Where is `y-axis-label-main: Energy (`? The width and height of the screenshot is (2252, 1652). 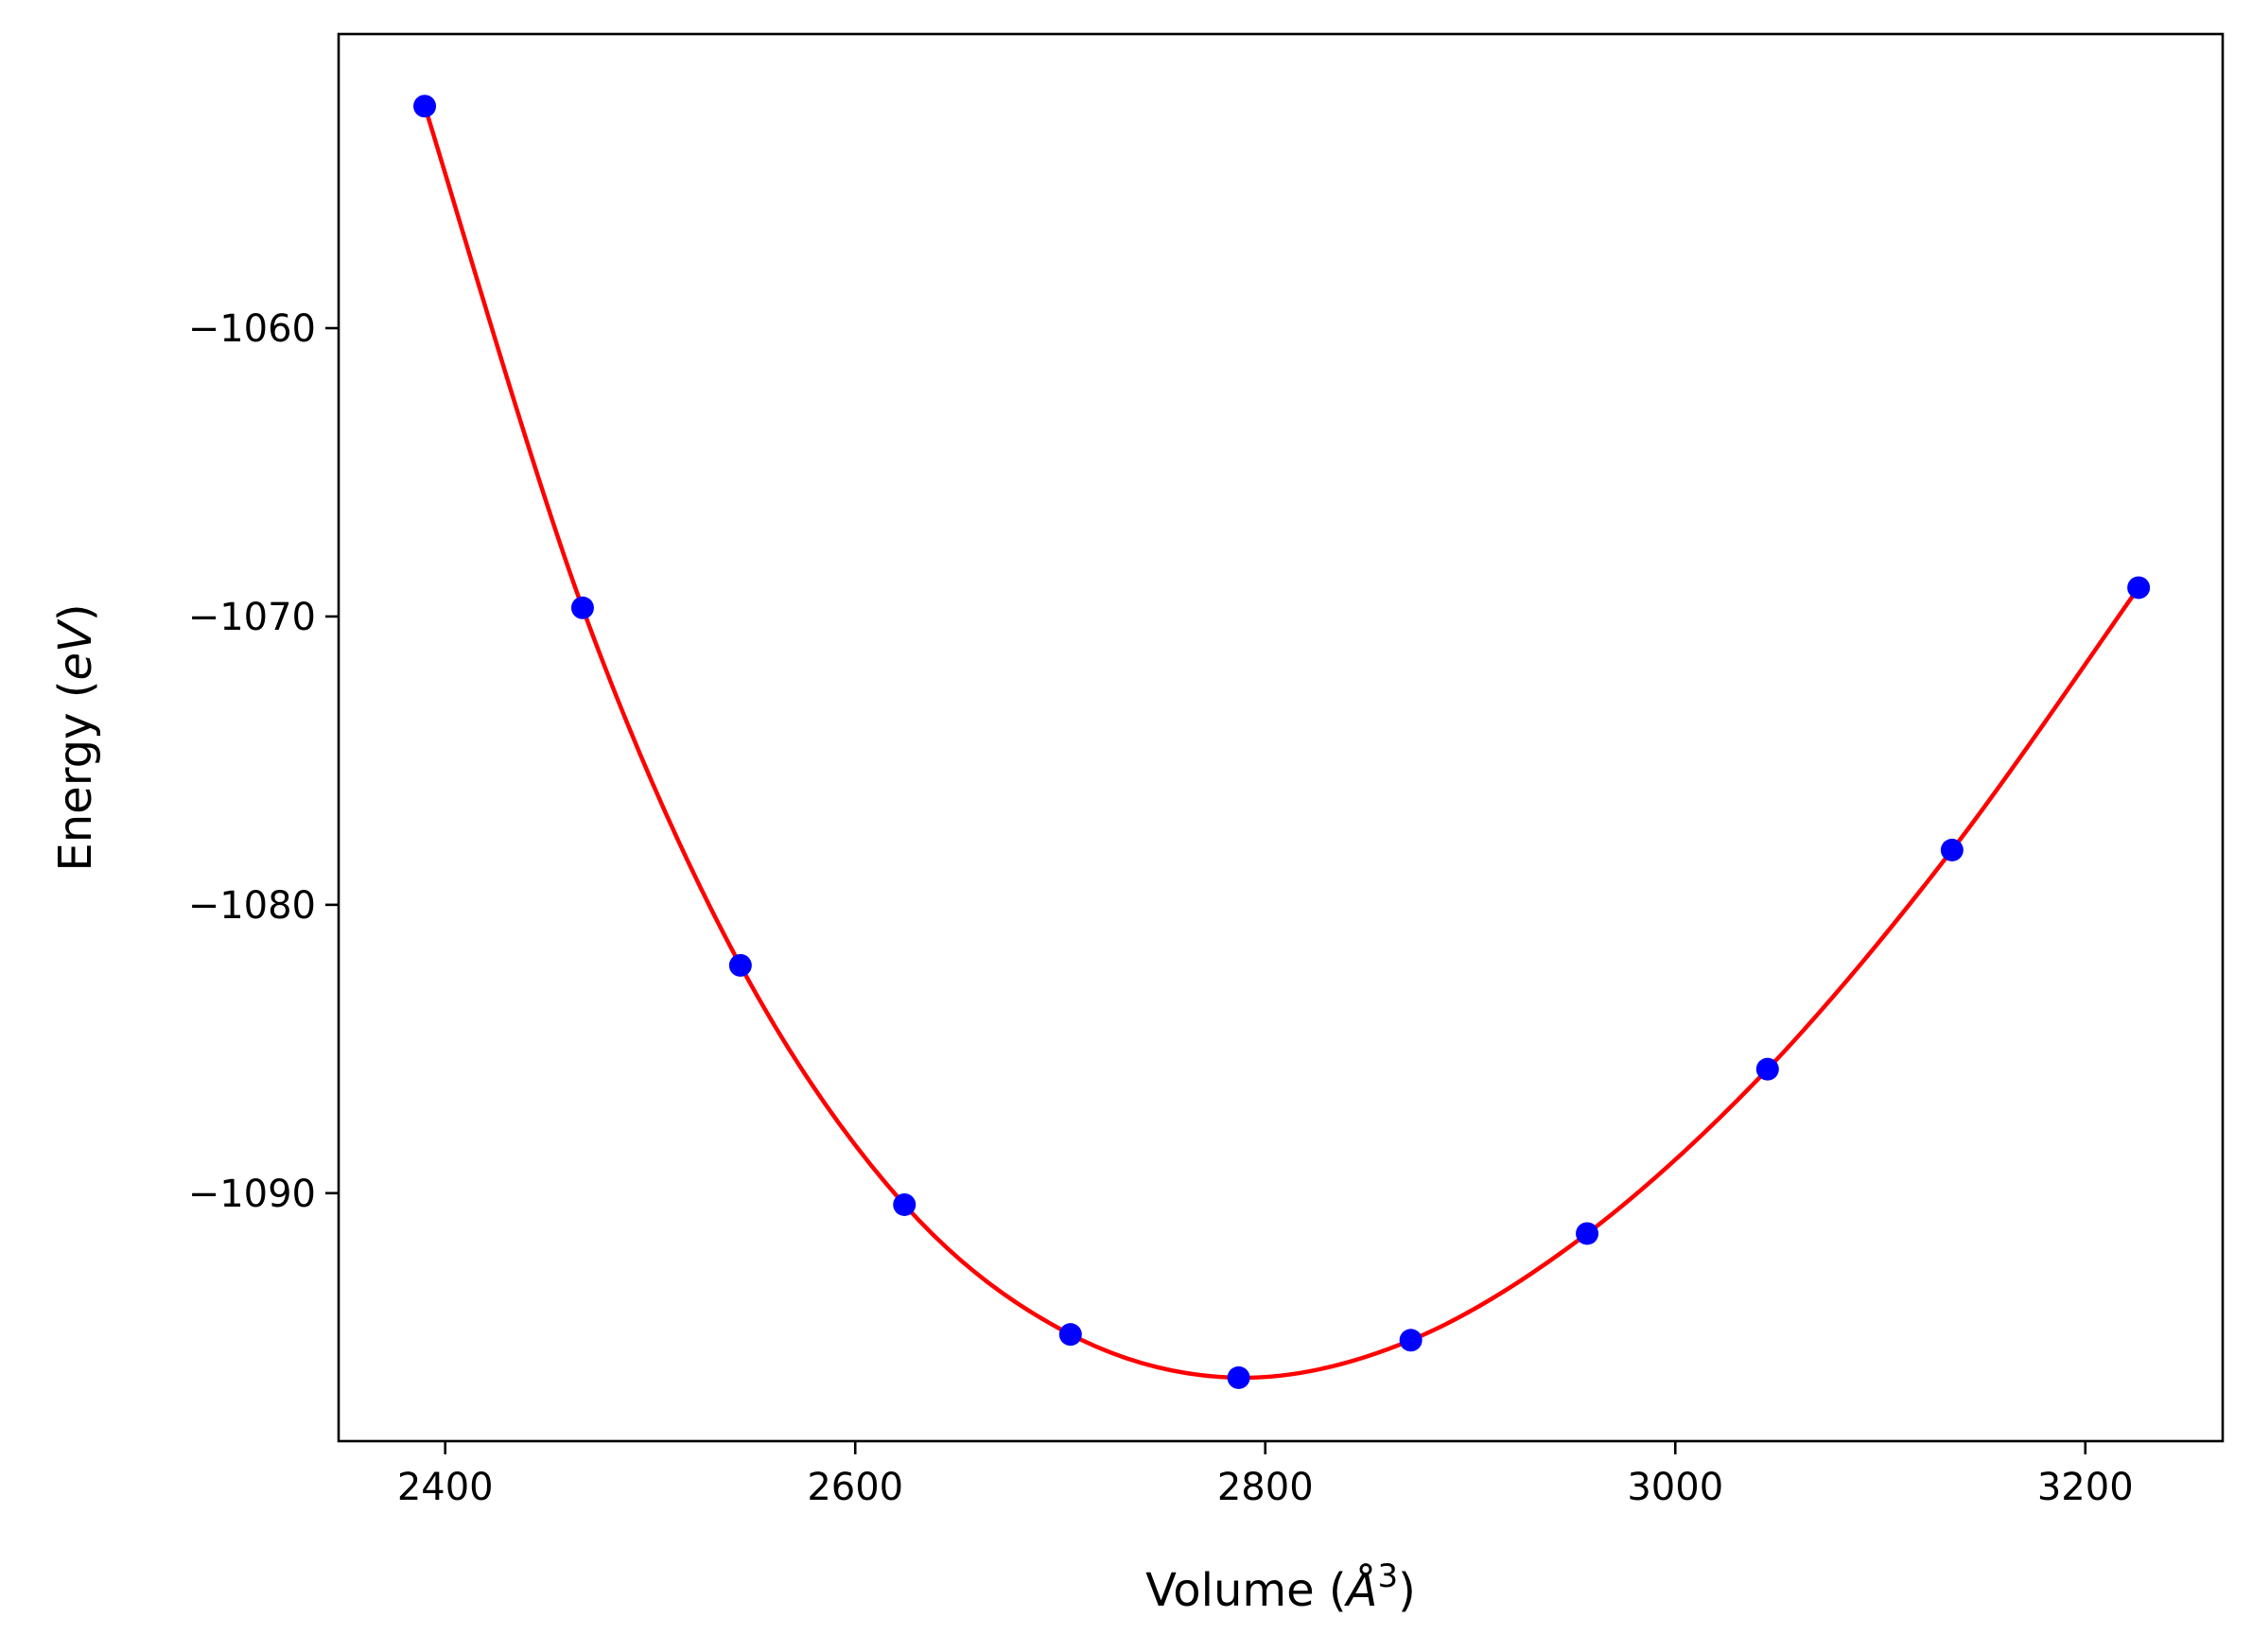
y-axis-label-main: Energy ( is located at coordinates (75, 776).